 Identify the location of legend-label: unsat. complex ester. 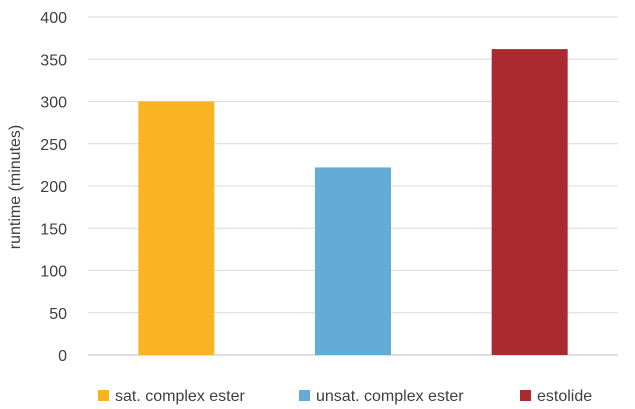
(390, 396).